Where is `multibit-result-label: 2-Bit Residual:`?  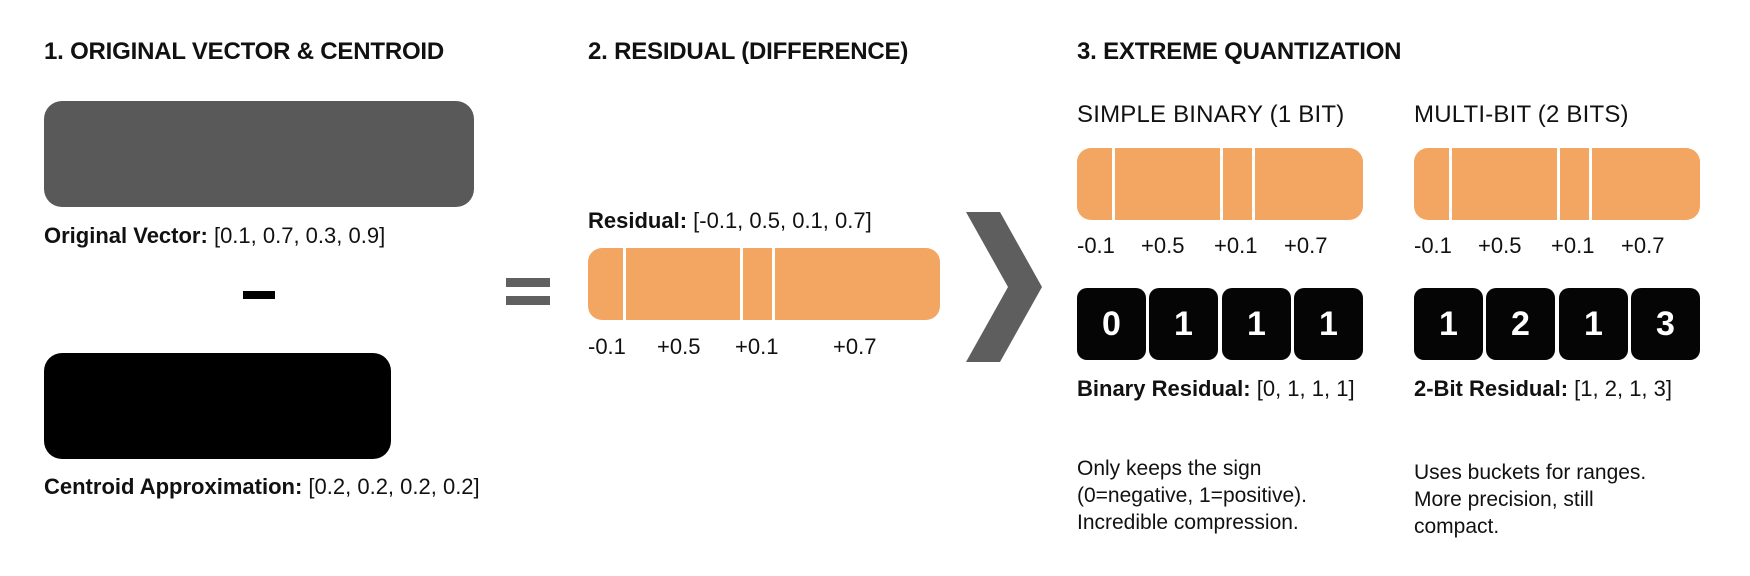 multibit-result-label: 2-Bit Residual: is located at coordinates (1491, 388).